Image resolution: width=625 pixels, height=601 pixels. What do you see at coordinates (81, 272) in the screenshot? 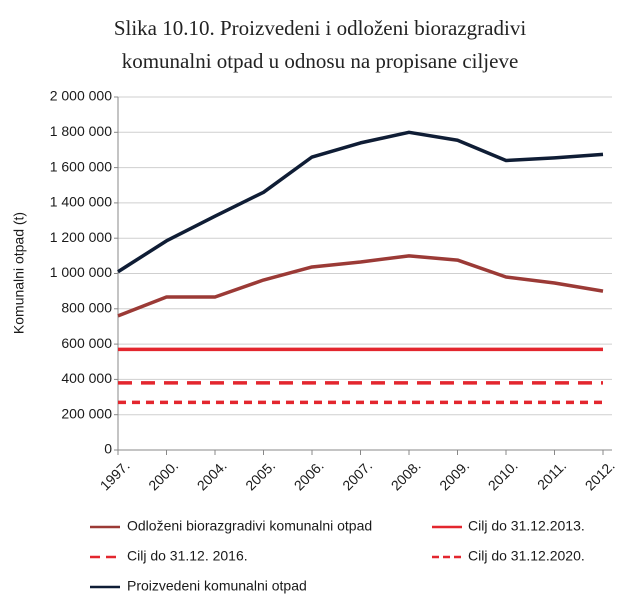
I see `y-tick-label: 1 000 000` at bounding box center [81, 272].